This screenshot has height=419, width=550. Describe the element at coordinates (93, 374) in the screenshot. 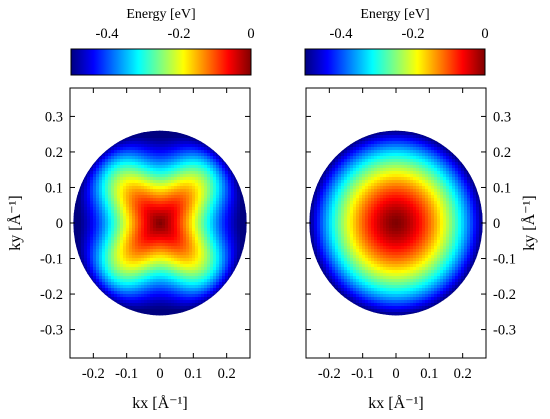

I see `x-tick-label-left: -0.2` at that location.